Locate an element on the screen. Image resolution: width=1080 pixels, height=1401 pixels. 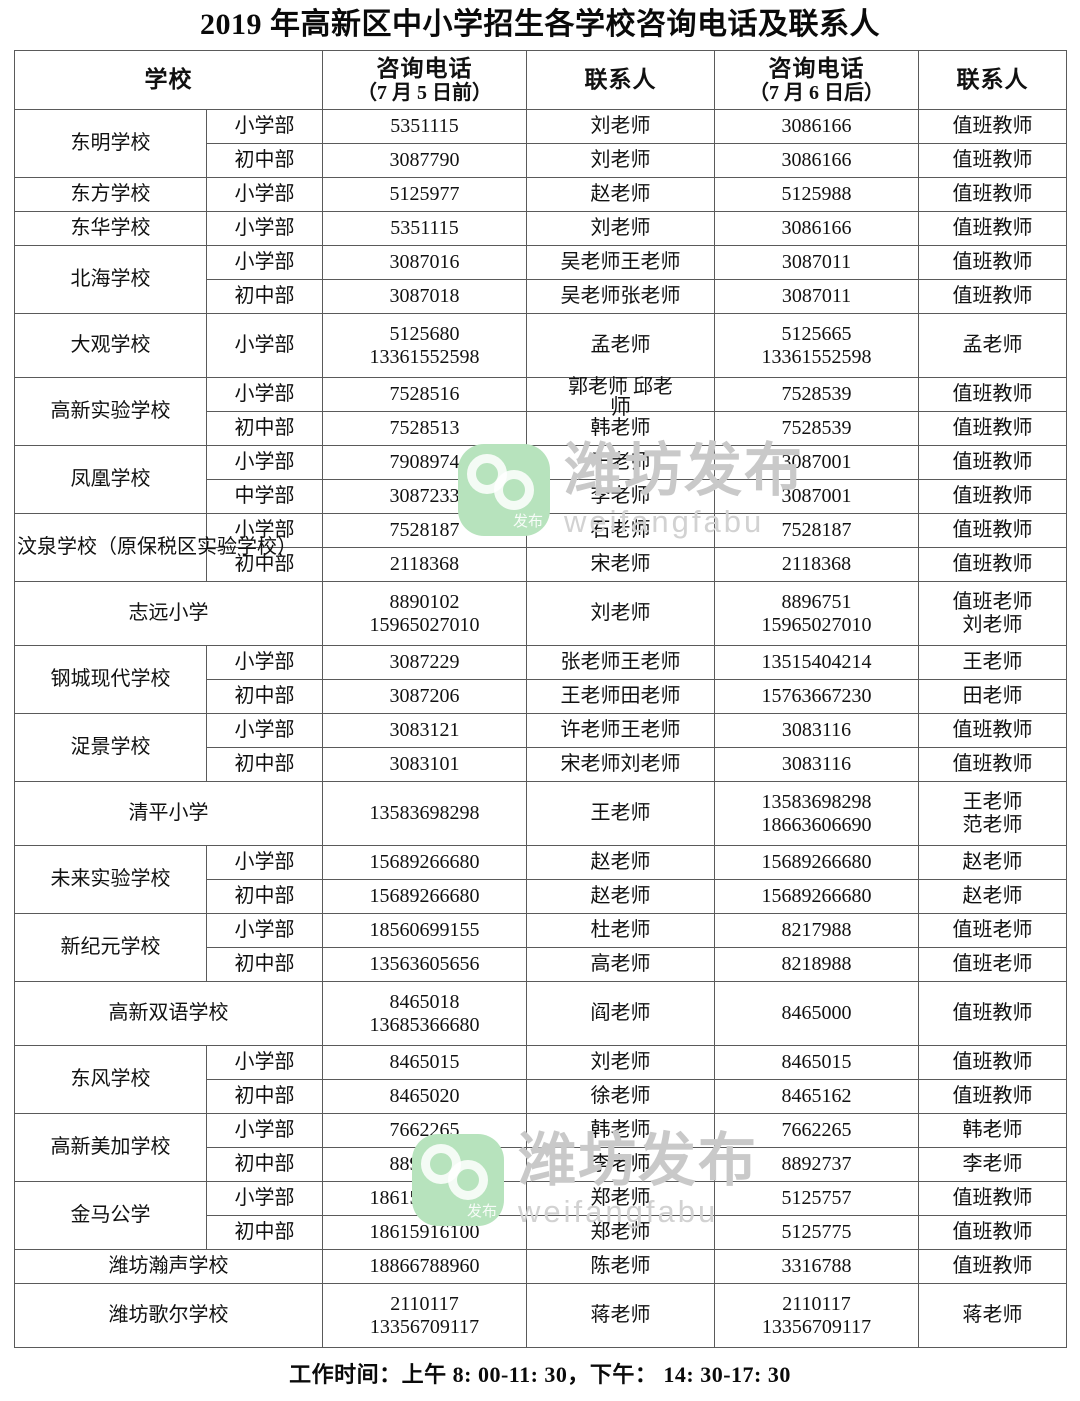
cell-school-name: 金马公学 is located at coordinates (110, 1215).